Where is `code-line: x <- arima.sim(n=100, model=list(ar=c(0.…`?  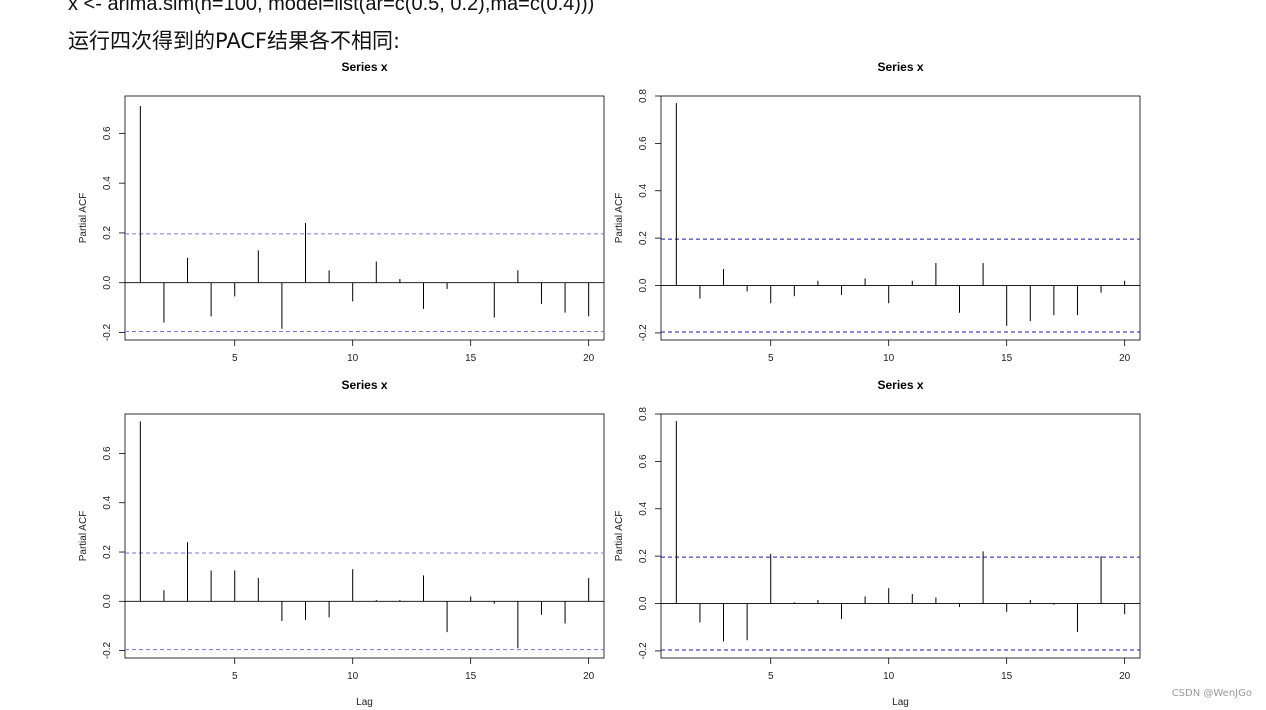 code-line: x <- arima.sim(n=100, model=list(ar=c(0.… is located at coordinates (331, 7).